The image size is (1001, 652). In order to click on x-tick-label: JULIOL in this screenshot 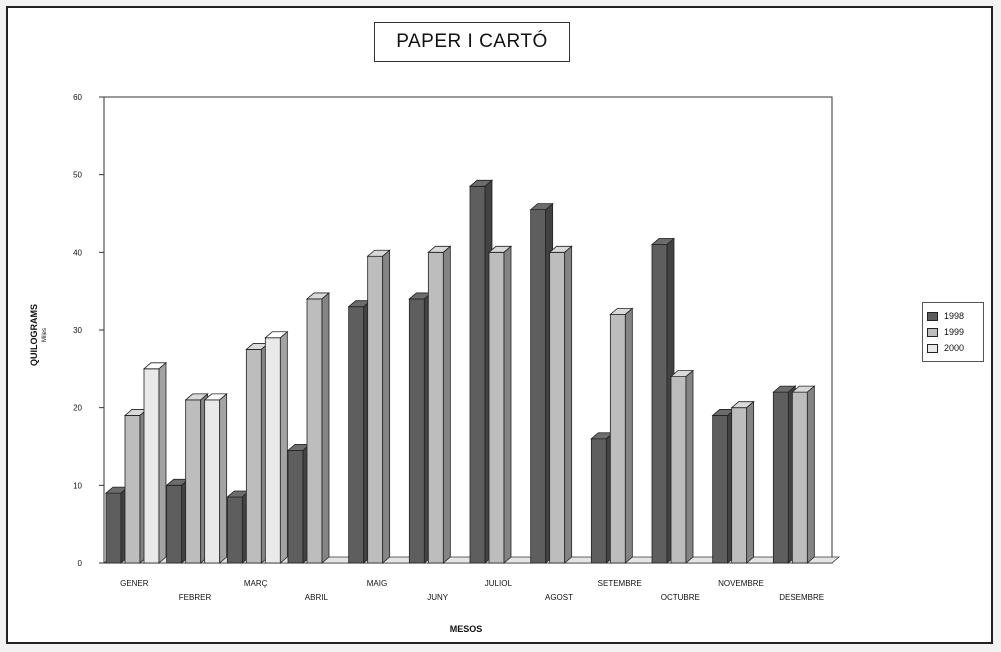, I will do `click(499, 583)`.